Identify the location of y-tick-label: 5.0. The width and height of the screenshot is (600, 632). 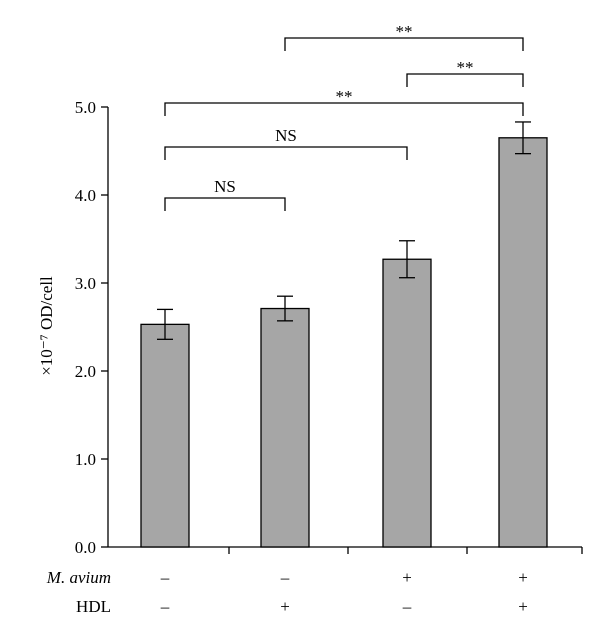
(85, 107).